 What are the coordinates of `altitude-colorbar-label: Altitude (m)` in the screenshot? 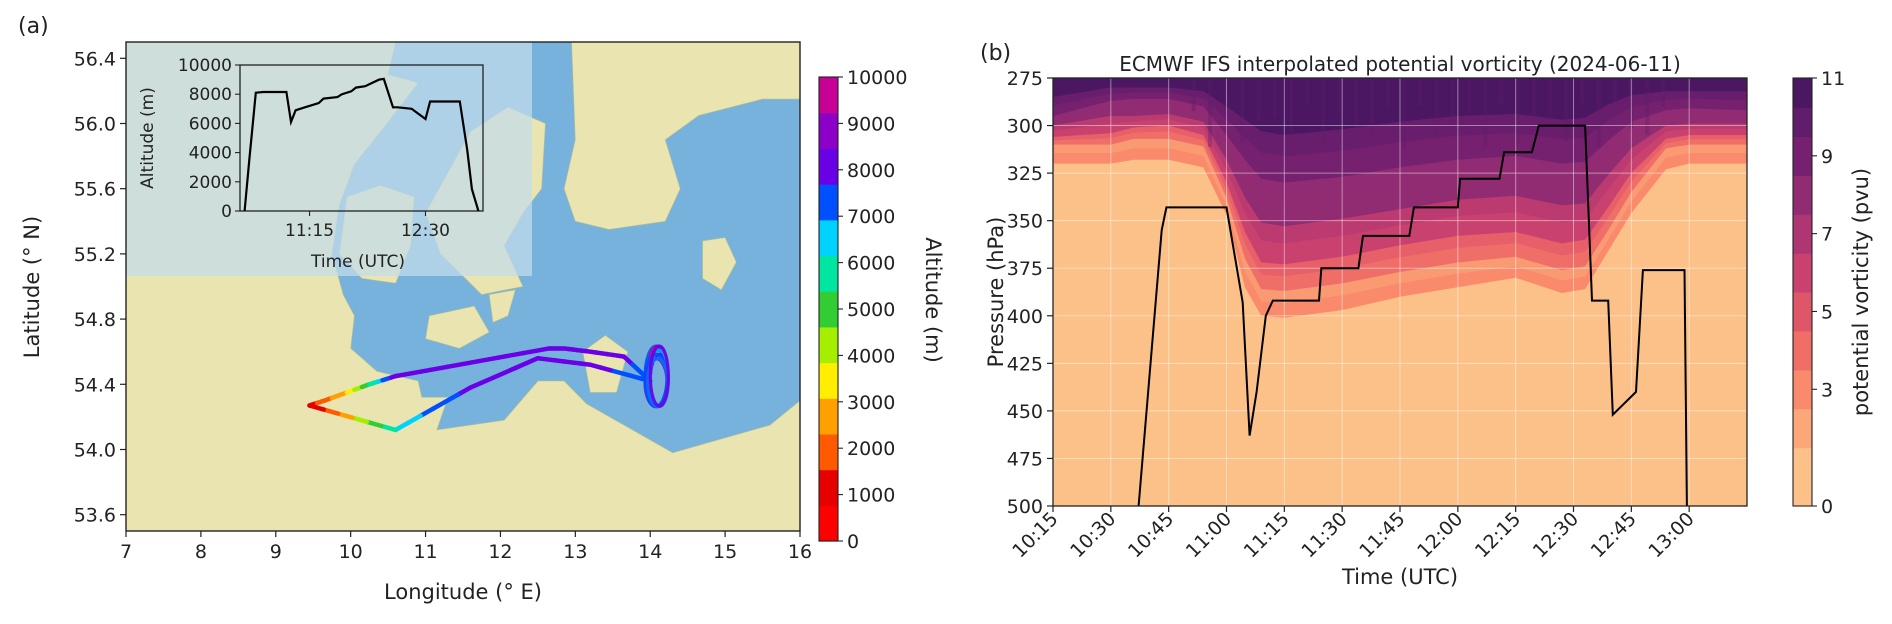 It's located at (933, 300).